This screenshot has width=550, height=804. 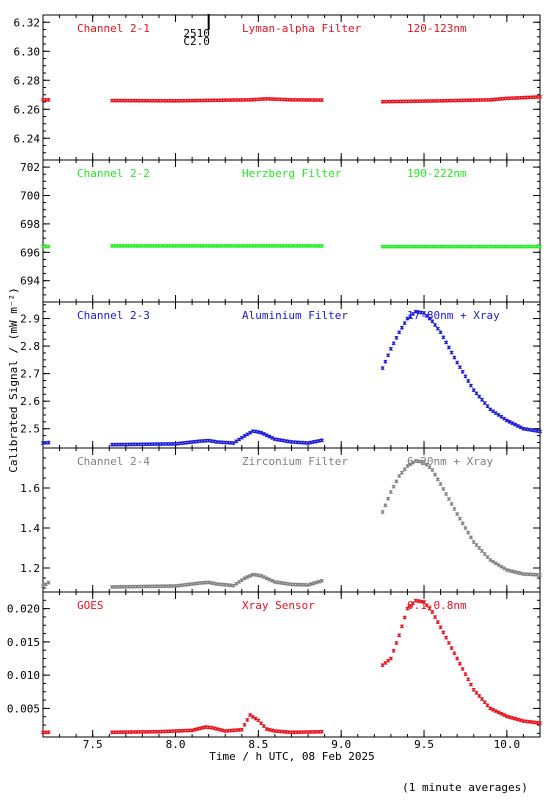 I want to click on x-tick-label: 8.5, so click(x=258, y=744).